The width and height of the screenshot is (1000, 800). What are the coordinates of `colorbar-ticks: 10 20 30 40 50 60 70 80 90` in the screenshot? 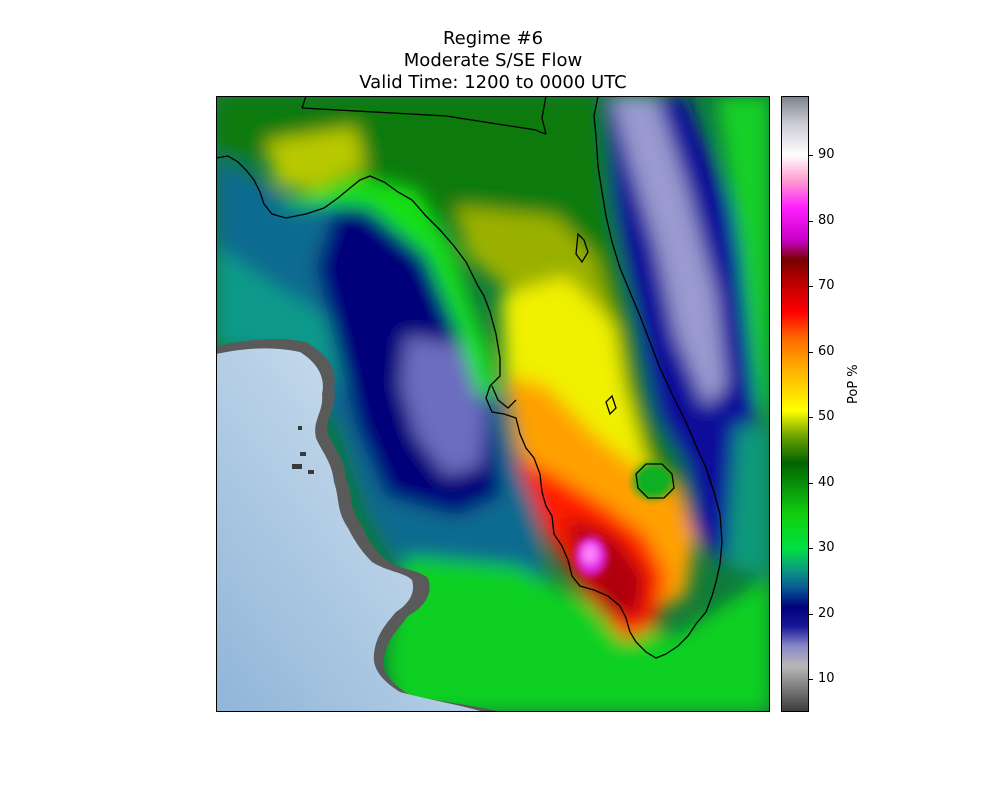 It's located at (829, 404).